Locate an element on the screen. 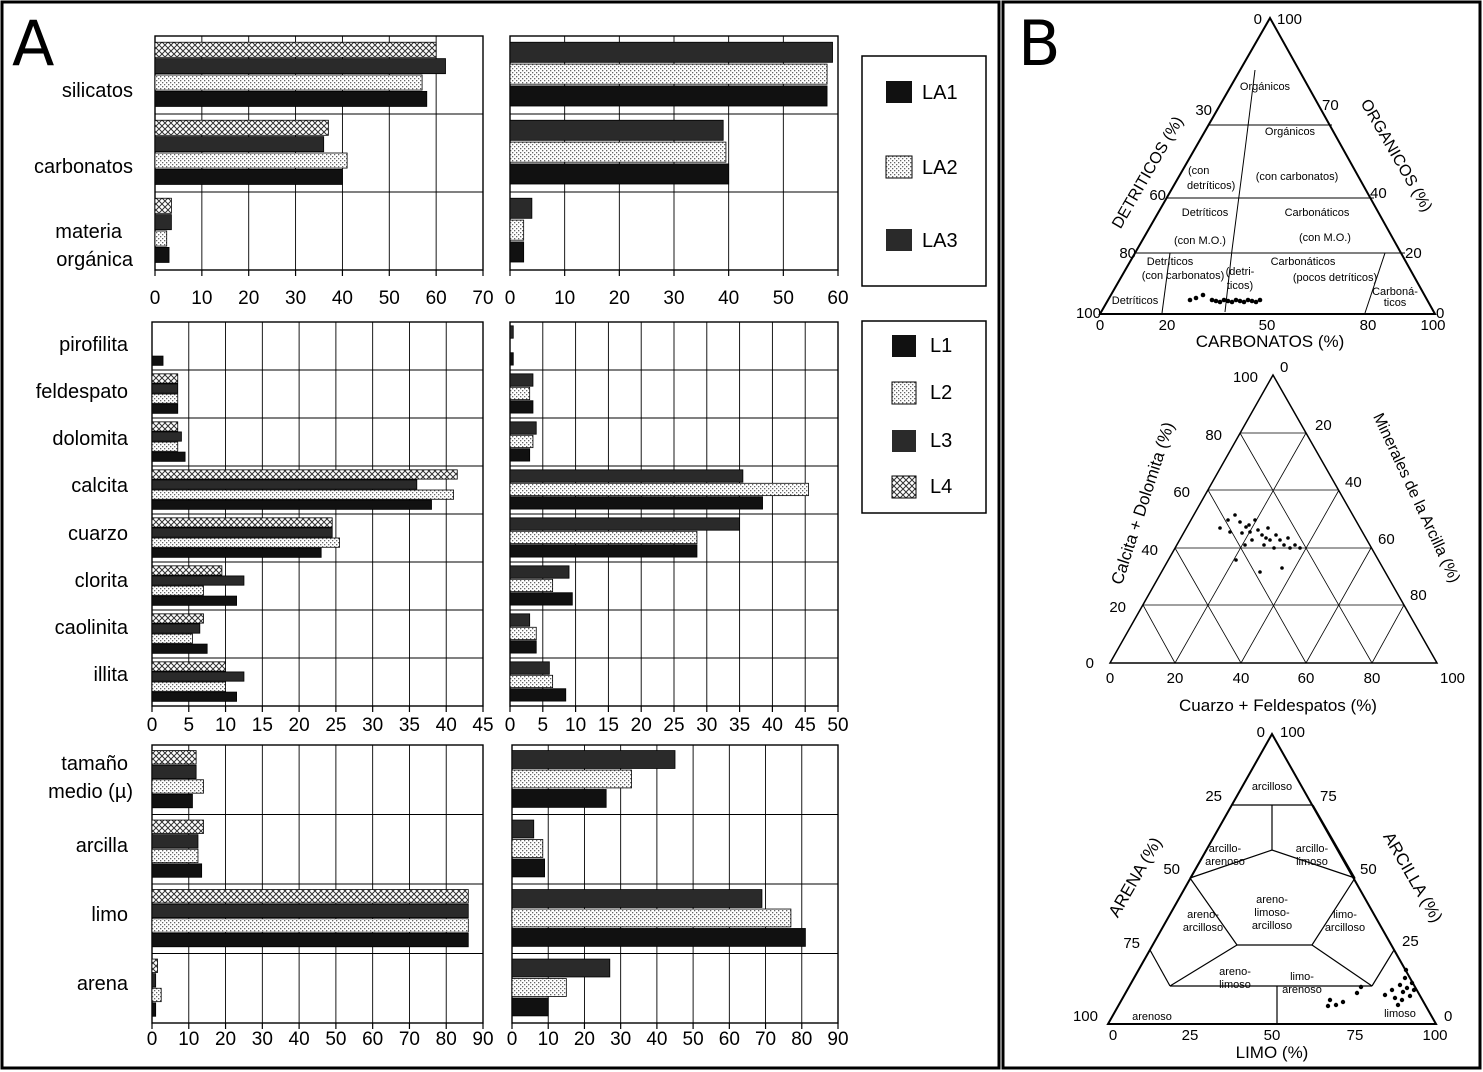  t3-reg-4: limoso is located at coordinates (1312, 862).